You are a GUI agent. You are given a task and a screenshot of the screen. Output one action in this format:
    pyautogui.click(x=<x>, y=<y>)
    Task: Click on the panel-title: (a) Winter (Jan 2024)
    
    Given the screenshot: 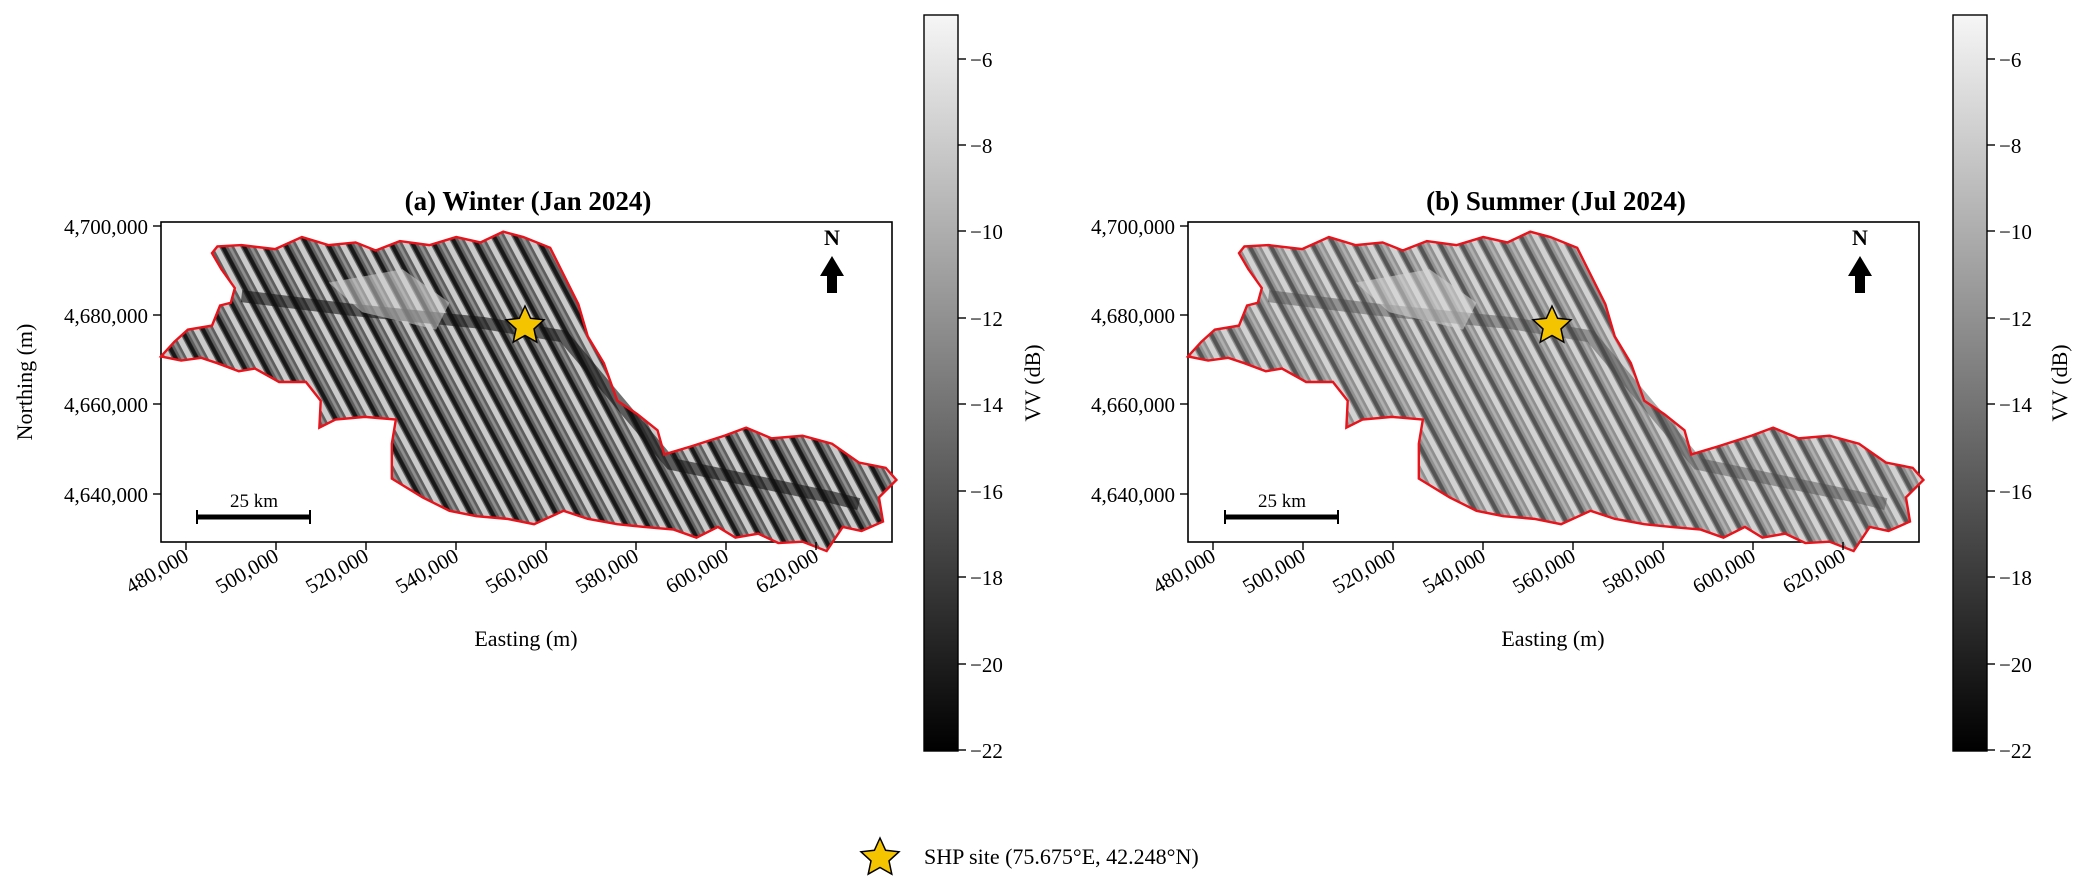 What is the action you would take?
    pyautogui.click(x=528, y=201)
    